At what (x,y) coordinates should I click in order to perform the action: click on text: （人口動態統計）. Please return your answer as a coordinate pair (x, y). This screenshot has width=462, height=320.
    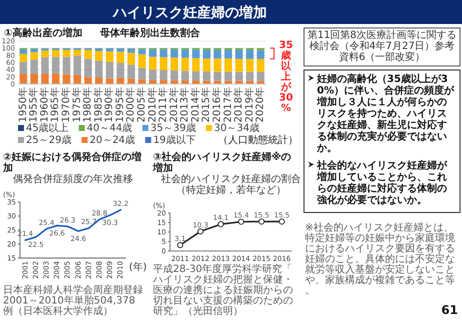
    Looking at the image, I should click on (258, 140).